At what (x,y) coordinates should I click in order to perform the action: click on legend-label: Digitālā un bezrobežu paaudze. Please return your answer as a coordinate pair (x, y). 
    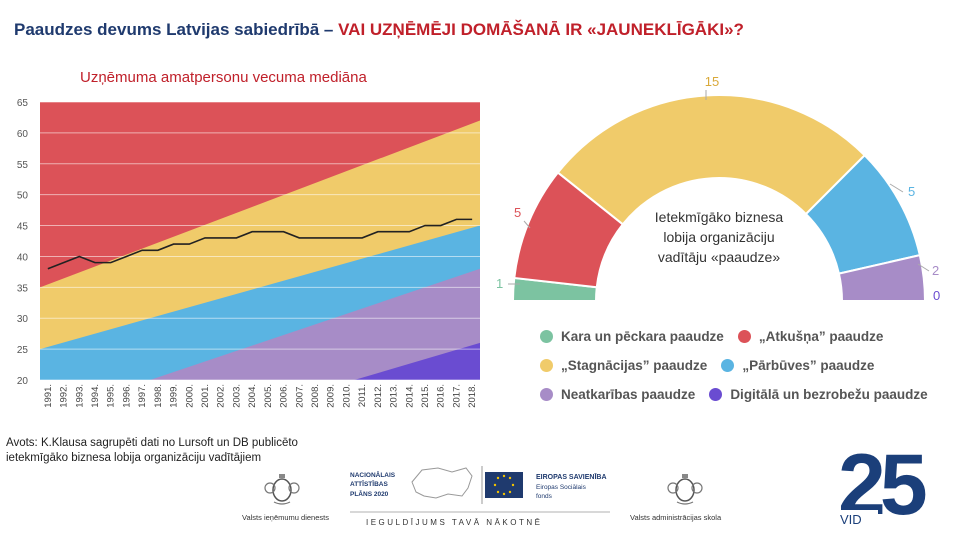
    Looking at the image, I should click on (829, 394).